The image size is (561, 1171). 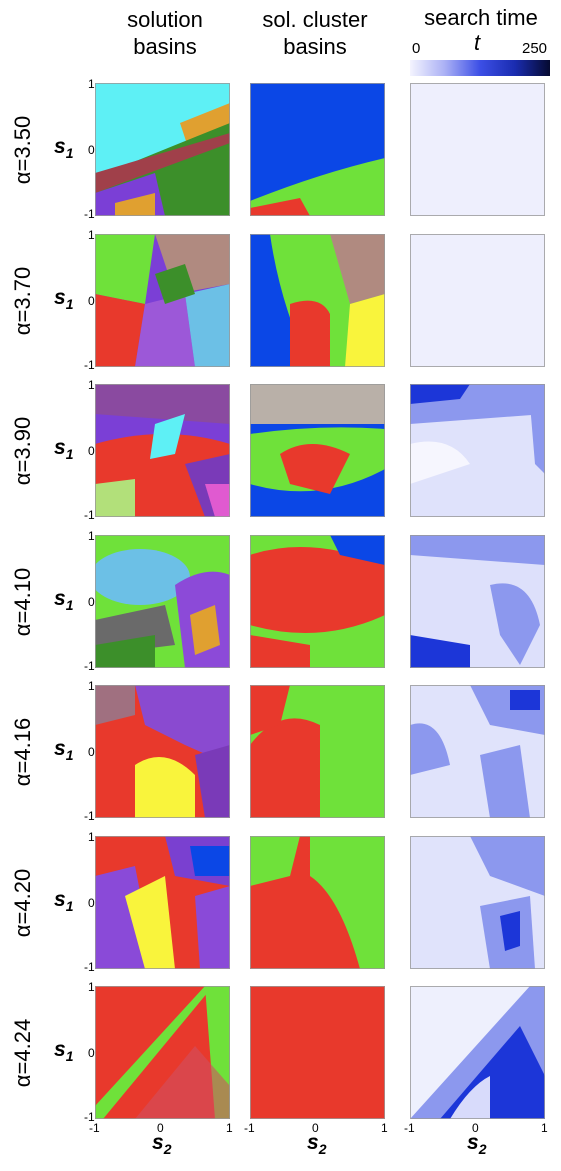 What do you see at coordinates (22, 602) in the screenshot?
I see `alpha-label: α=4.10` at bounding box center [22, 602].